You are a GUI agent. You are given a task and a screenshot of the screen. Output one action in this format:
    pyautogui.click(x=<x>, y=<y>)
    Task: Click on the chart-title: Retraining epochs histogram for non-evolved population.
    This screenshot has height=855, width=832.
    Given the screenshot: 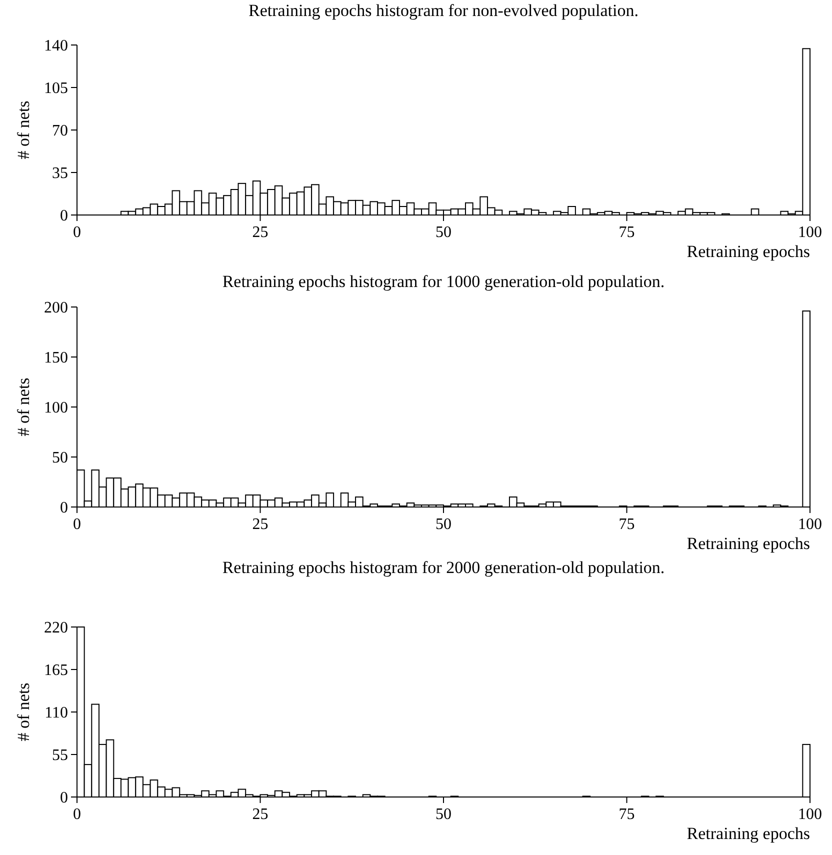 What is the action you would take?
    pyautogui.click(x=443, y=10)
    